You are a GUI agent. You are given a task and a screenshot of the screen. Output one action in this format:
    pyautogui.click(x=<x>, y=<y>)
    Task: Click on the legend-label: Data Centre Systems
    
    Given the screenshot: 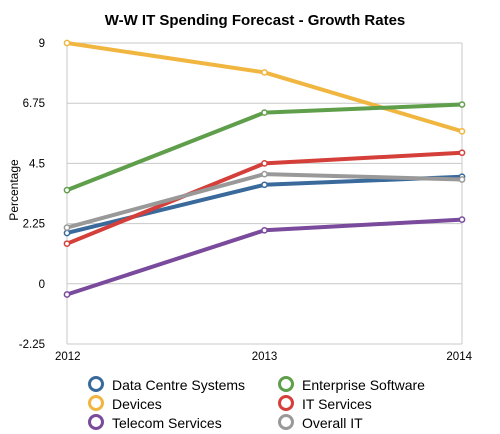 What is the action you would take?
    pyautogui.click(x=179, y=385)
    